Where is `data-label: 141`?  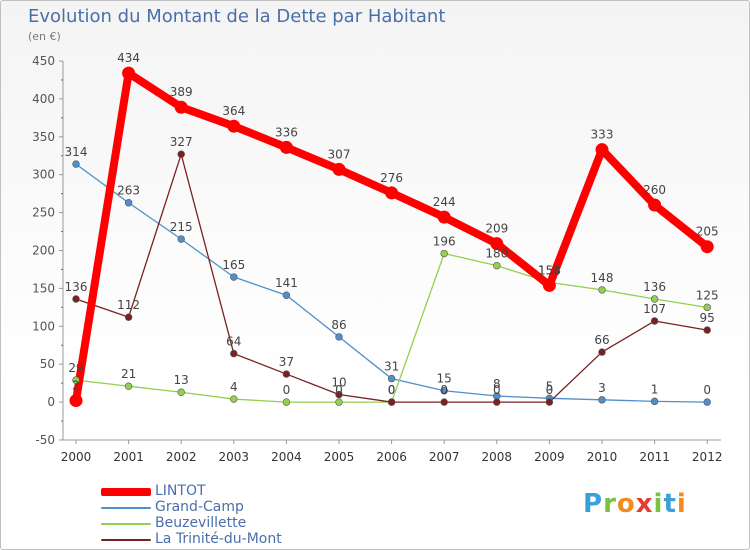
data-label: 141 is located at coordinates (286, 283).